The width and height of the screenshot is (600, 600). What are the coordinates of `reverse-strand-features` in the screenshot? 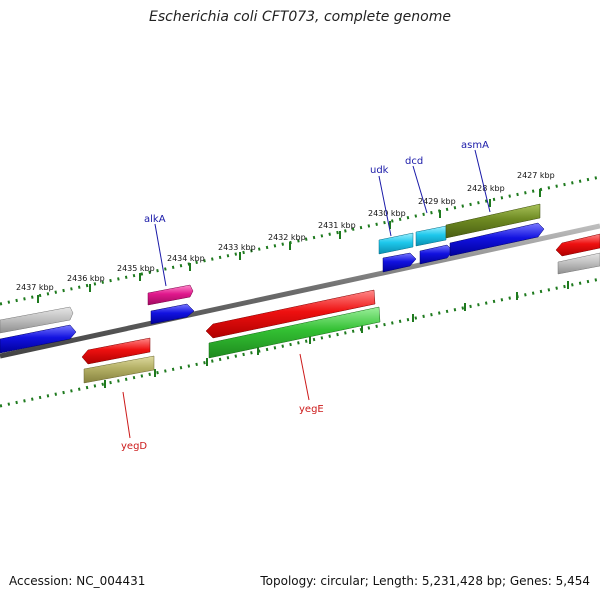 It's located at (231, 336).